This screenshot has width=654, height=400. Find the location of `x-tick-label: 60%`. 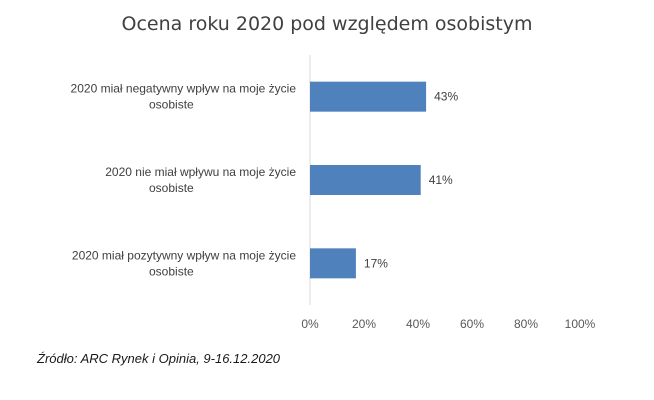

x-tick-label: 60% is located at coordinates (472, 324).